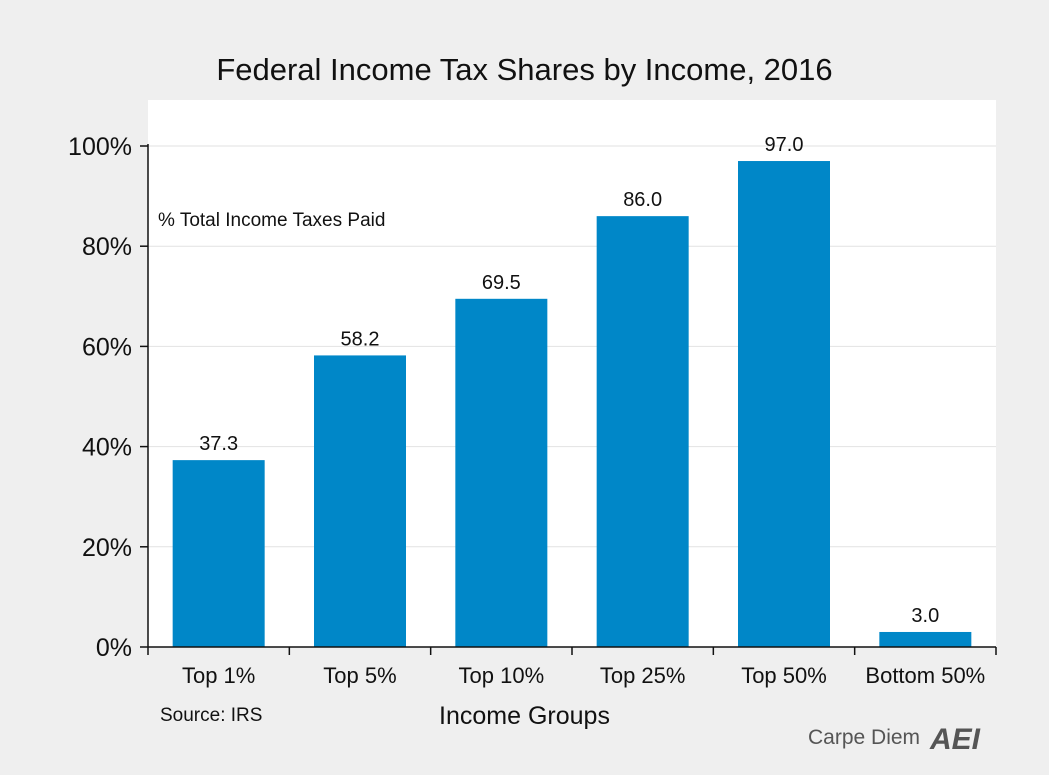 Image resolution: width=1049 pixels, height=775 pixels. What do you see at coordinates (211, 715) in the screenshot?
I see `source-note: Source: IRS` at bounding box center [211, 715].